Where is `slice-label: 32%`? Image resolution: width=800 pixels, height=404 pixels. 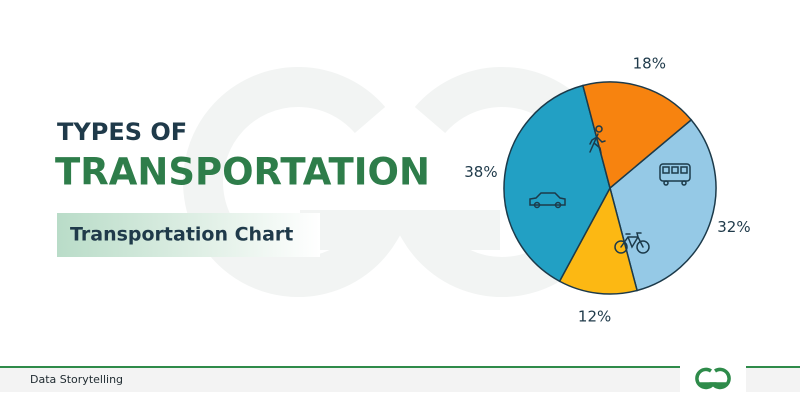
slice-label: 32% is located at coordinates (733, 227).